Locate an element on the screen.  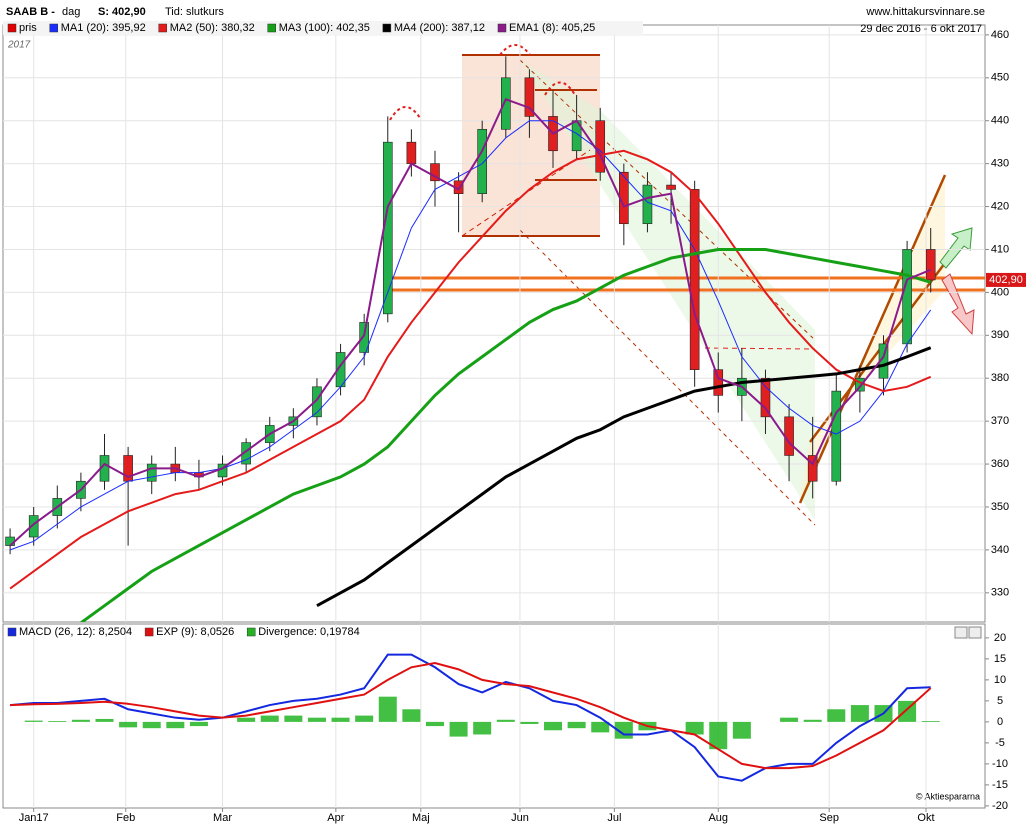
macd-plot is located at coordinates (474, 717).